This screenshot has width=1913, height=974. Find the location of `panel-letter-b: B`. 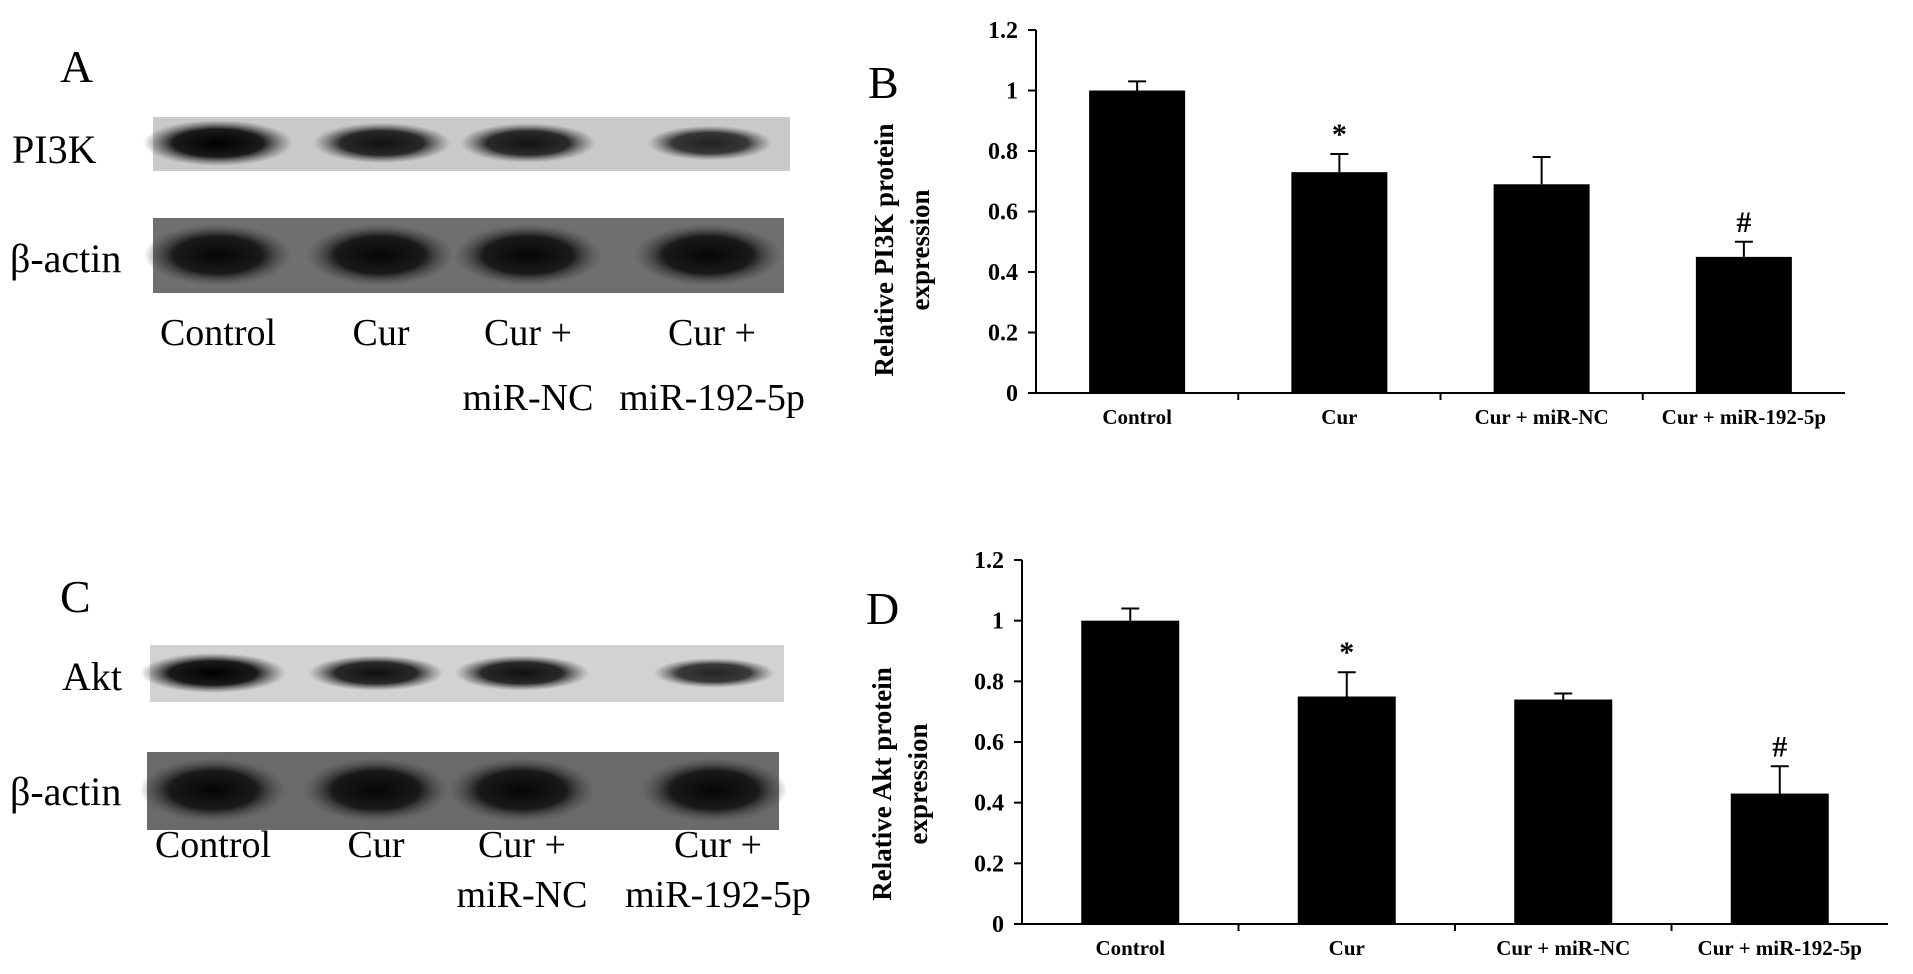

panel-letter-b: B is located at coordinates (883, 82).